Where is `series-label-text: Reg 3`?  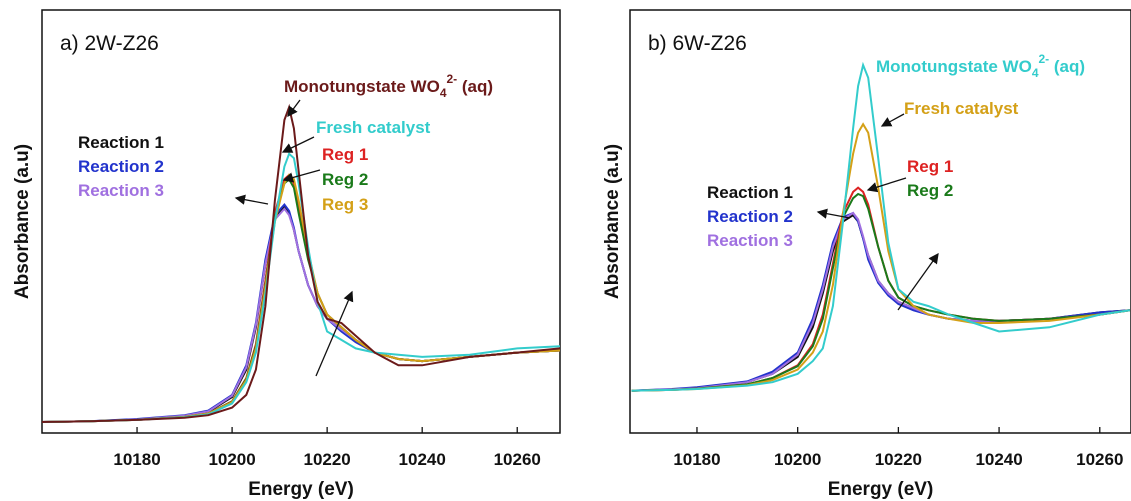 series-label-text: Reg 3 is located at coordinates (345, 204).